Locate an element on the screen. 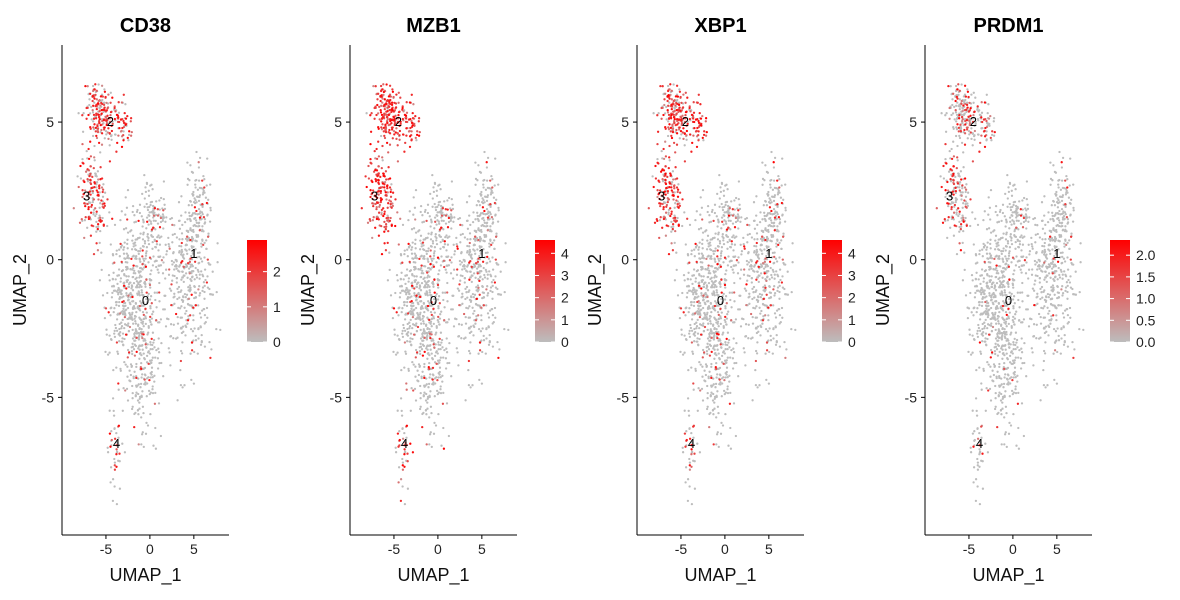 The width and height of the screenshot is (1180, 600). legend-tick-label: 0 is located at coordinates (565, 342).